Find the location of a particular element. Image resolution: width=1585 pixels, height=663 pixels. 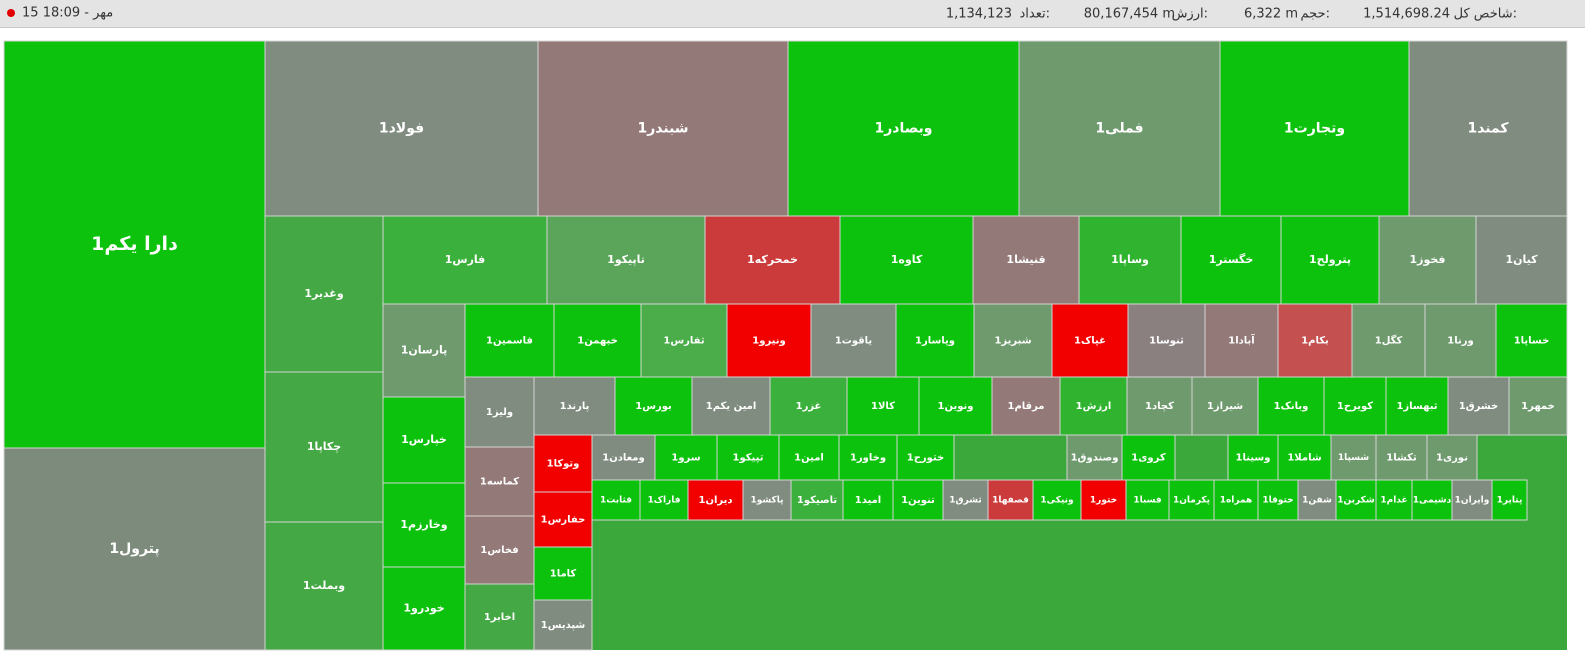

tile-label: امین یکم1 is located at coordinates (731, 406).